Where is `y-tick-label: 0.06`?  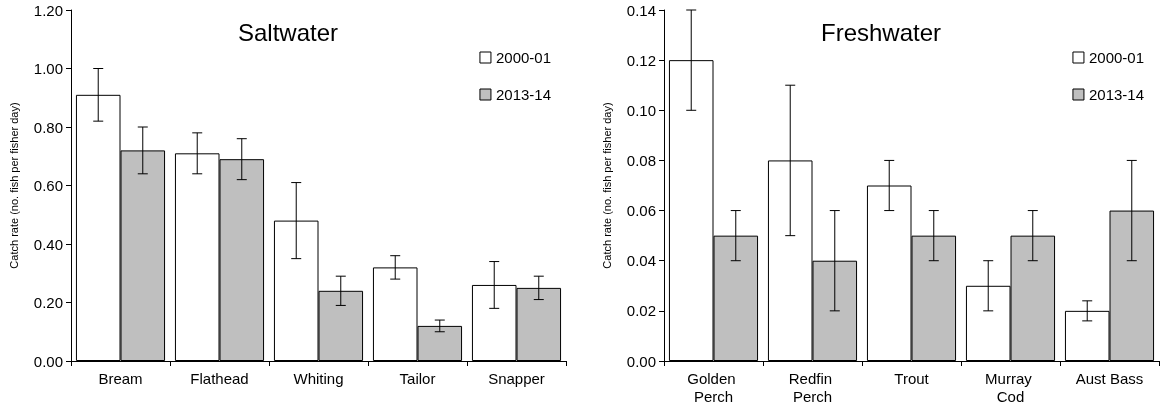
y-tick-label: 0.06 is located at coordinates (641, 211).